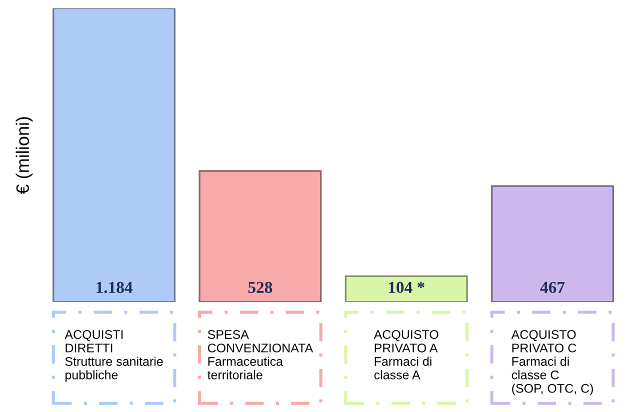  What do you see at coordinates (552, 363) in the screenshot?
I see `x-tick-label: ACQUISTO PRIVATO C Farmaci di classe C (SOP, OTC, C)` at bounding box center [552, 363].